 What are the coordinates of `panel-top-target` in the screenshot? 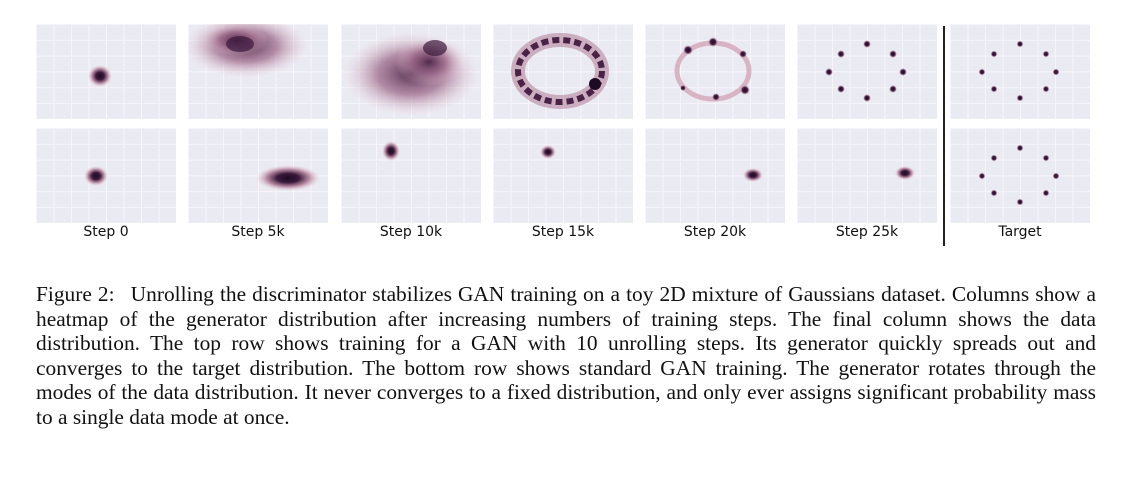 It's located at (1020, 71).